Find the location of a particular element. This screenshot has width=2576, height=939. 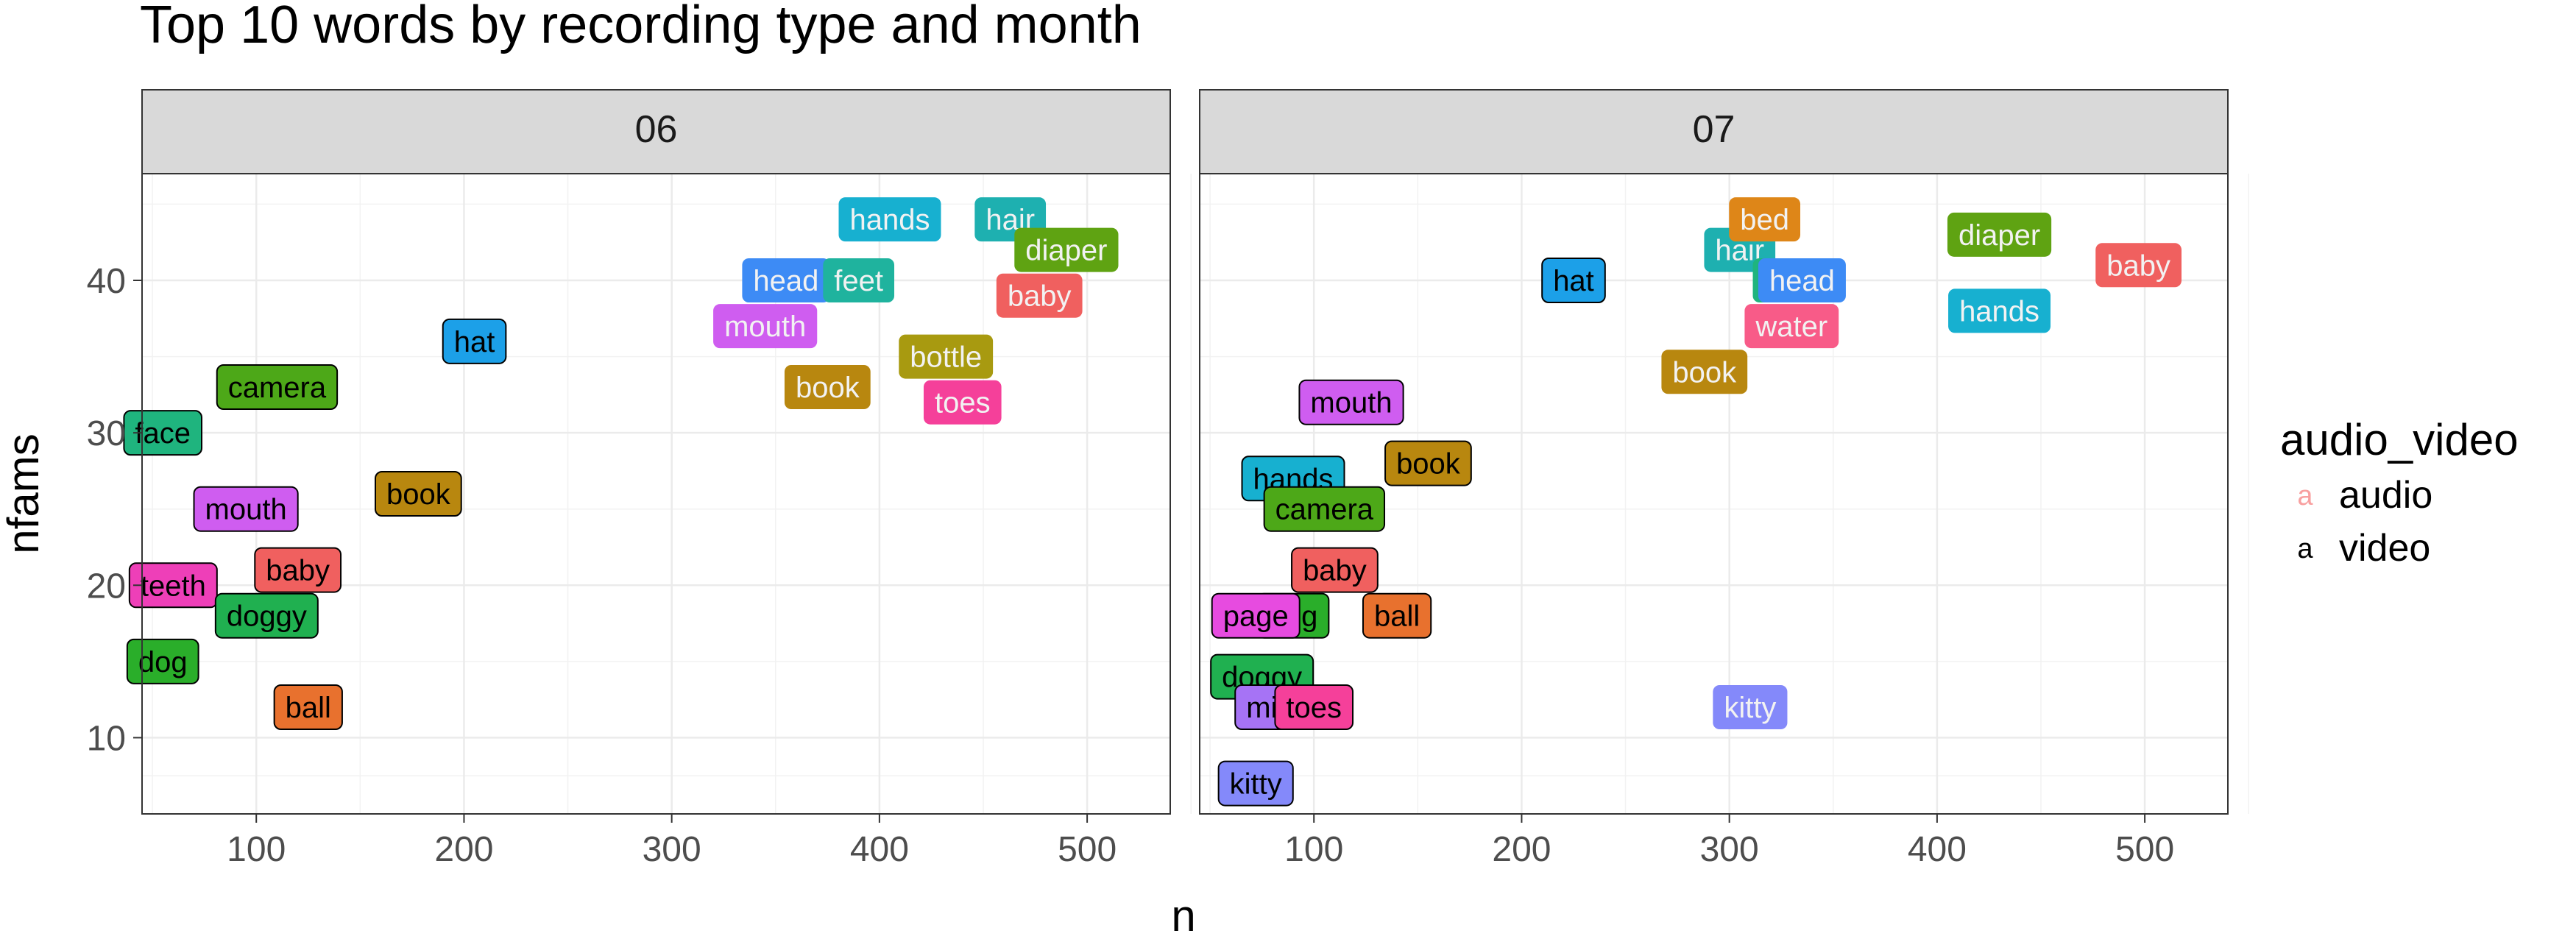

legend-key-video: a is located at coordinates (2305, 549).